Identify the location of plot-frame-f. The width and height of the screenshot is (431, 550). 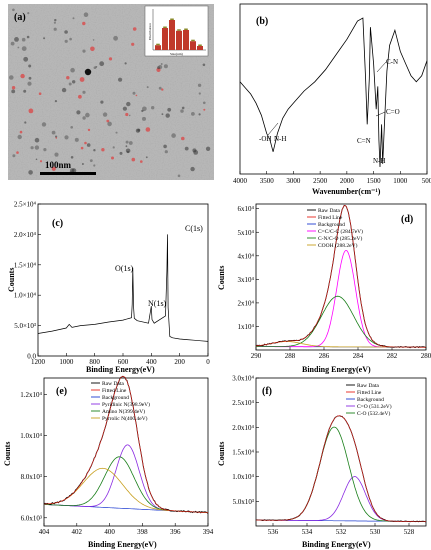
(341, 452).